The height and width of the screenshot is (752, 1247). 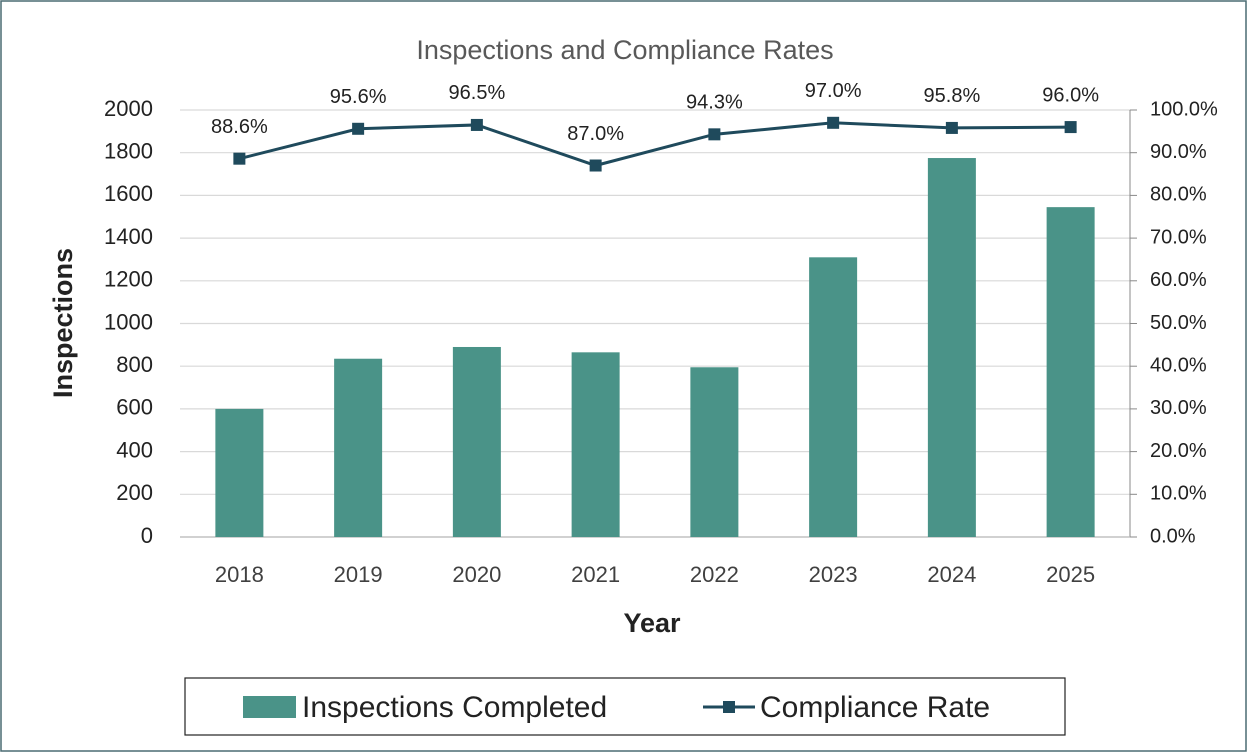 What do you see at coordinates (147, 535) in the screenshot?
I see `y-tick-label: 0` at bounding box center [147, 535].